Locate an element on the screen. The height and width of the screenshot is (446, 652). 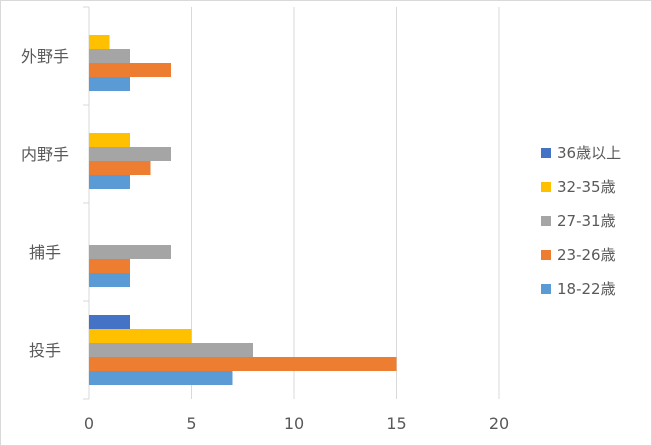
legend-label: 32-35歳 is located at coordinates (586, 187).